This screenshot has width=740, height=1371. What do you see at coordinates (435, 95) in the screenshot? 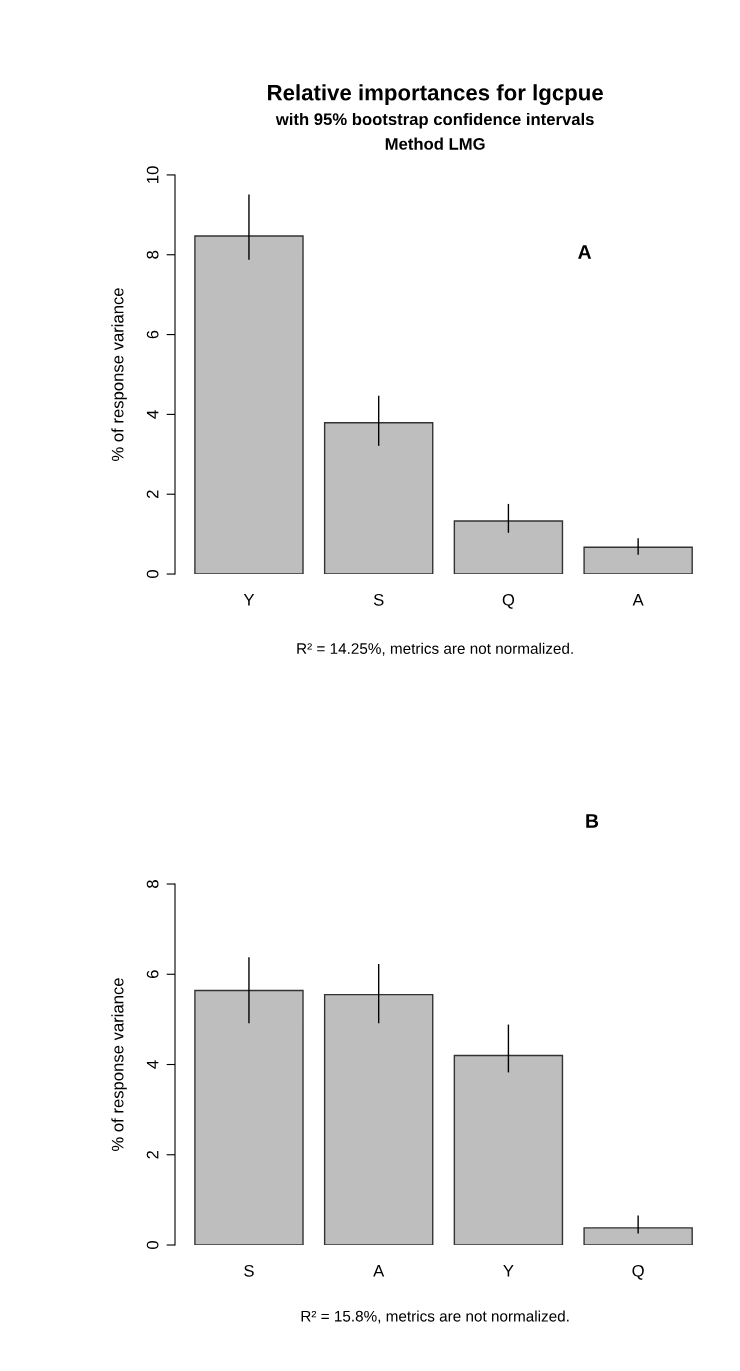
I see `chart-title: Relative importances for lgcpue` at bounding box center [435, 95].